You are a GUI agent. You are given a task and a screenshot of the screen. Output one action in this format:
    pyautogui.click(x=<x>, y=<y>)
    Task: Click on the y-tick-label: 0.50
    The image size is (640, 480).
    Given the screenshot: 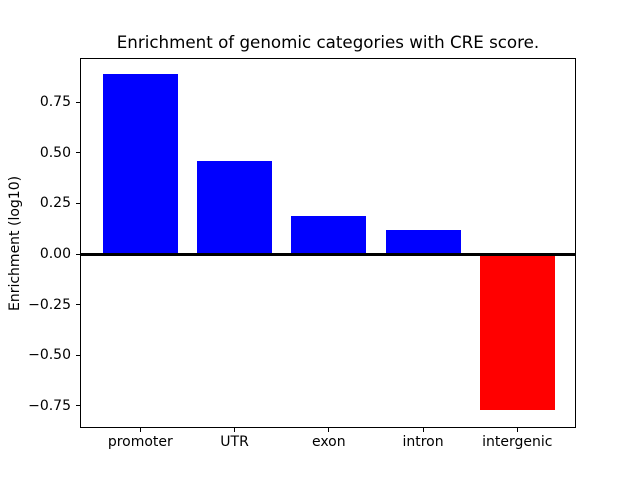 What is the action you would take?
    pyautogui.click(x=55, y=152)
    